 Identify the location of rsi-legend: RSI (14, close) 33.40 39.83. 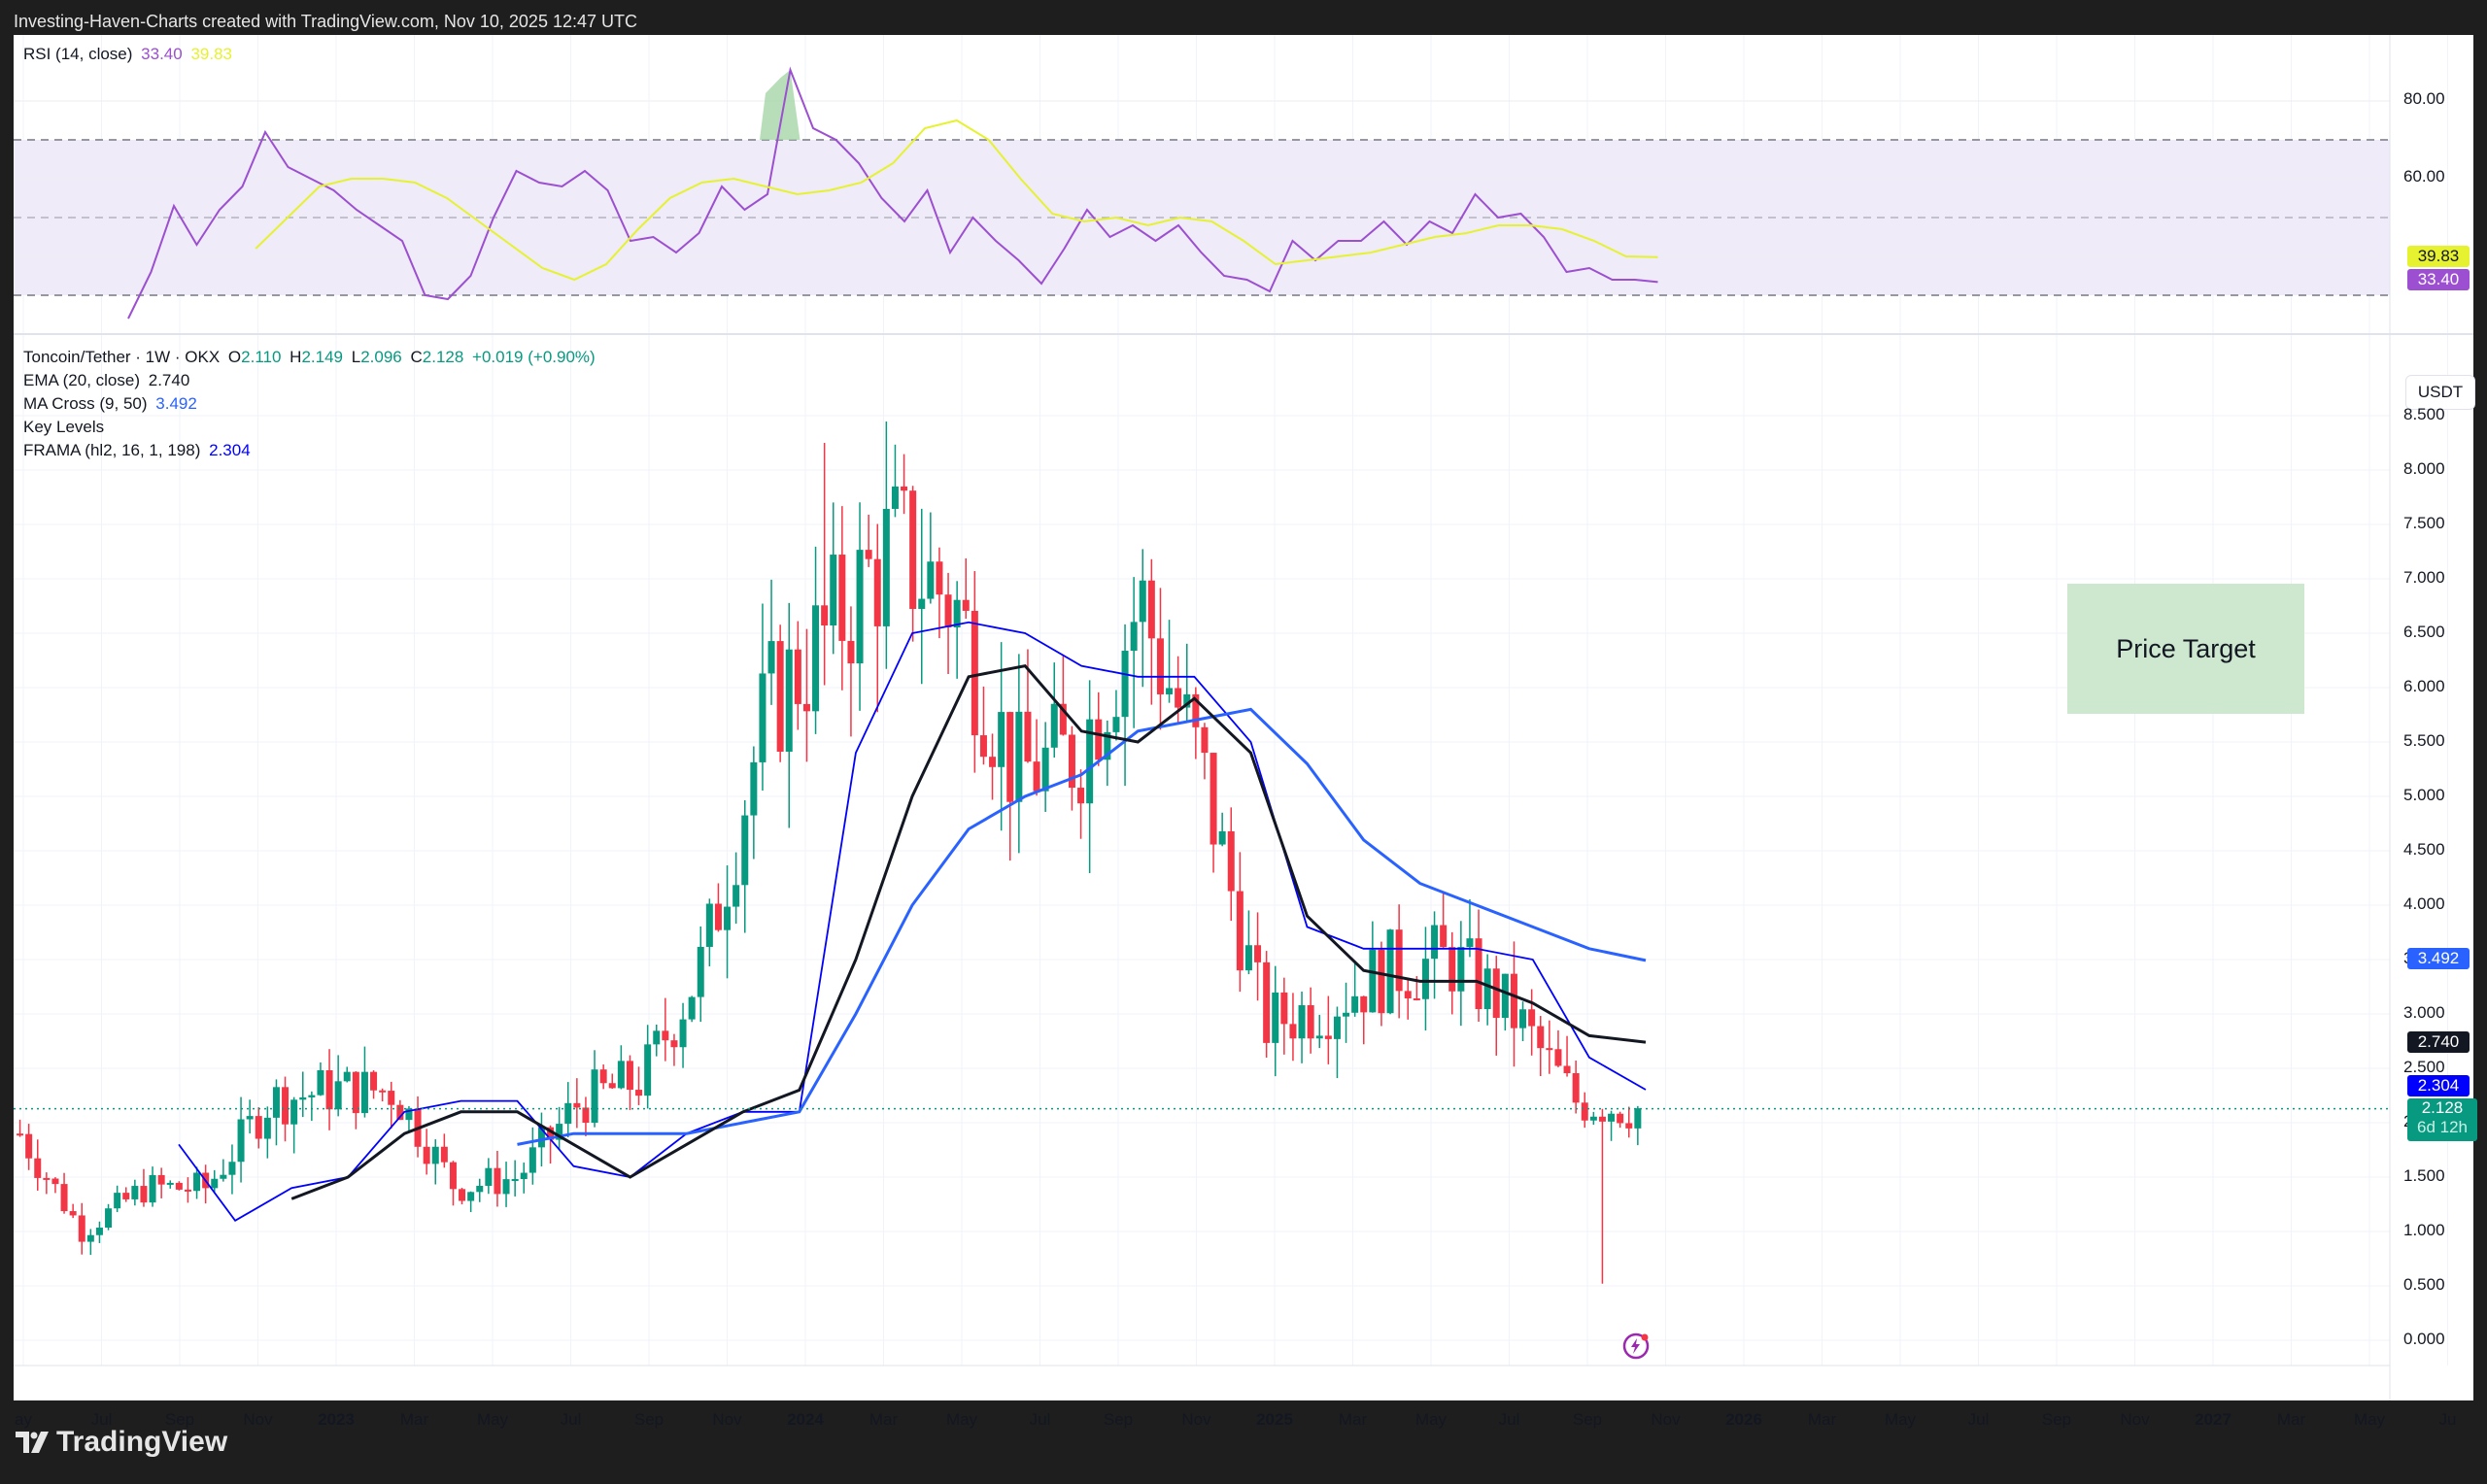
(129, 54).